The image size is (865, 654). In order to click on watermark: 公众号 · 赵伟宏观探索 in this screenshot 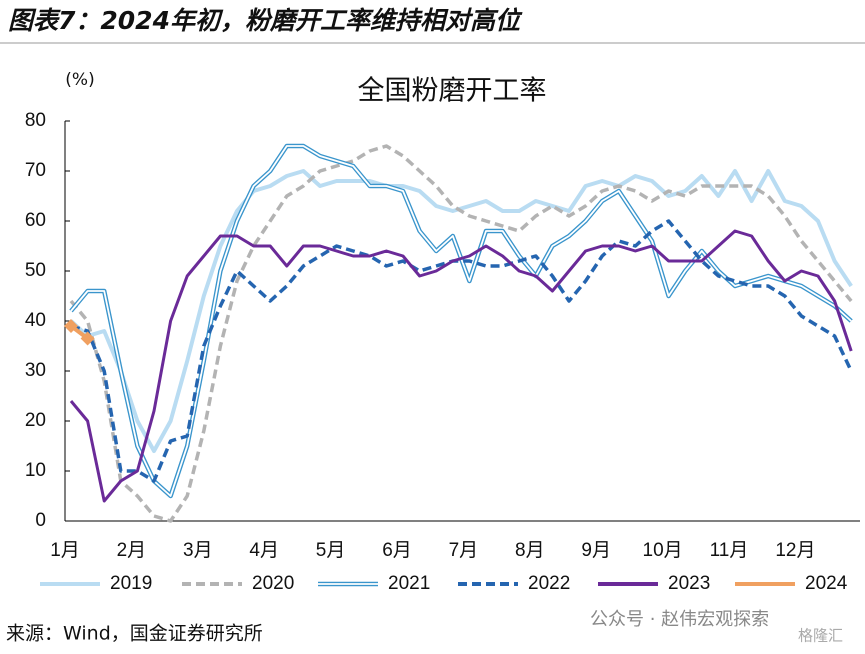, I will do `click(679, 619)`.